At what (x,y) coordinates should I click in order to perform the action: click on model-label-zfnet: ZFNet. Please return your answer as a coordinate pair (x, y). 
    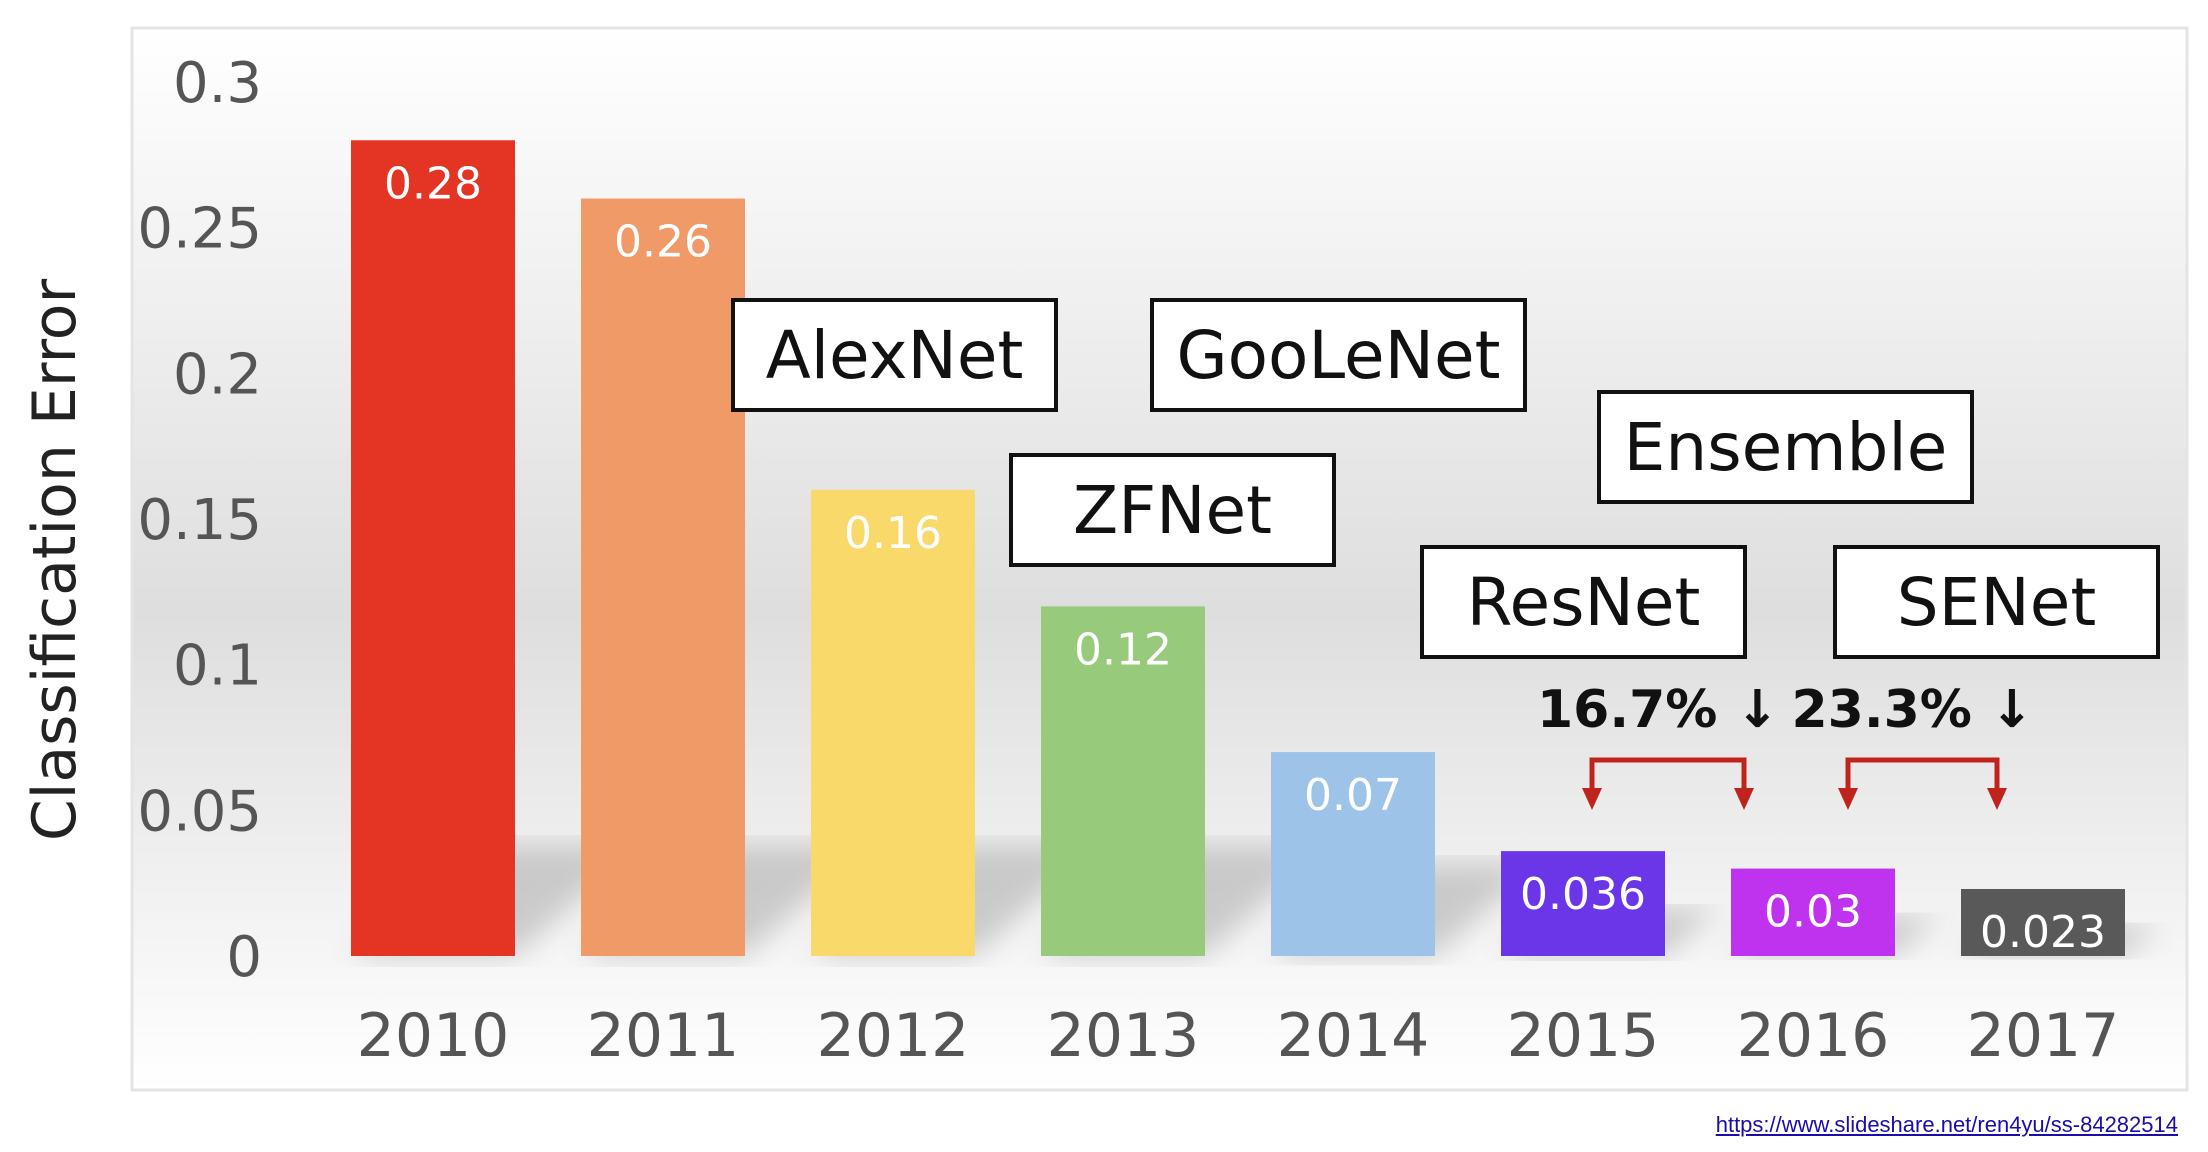
    Looking at the image, I should click on (1172, 510).